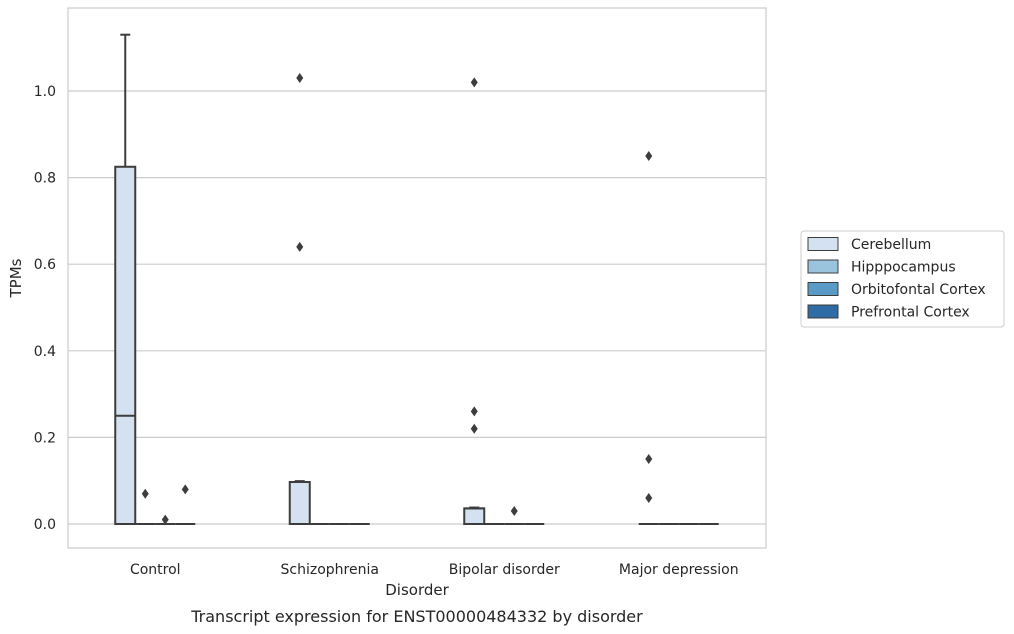 The height and width of the screenshot is (634, 1014). What do you see at coordinates (330, 570) in the screenshot?
I see `x-tick-label: Schizophrenia` at bounding box center [330, 570].